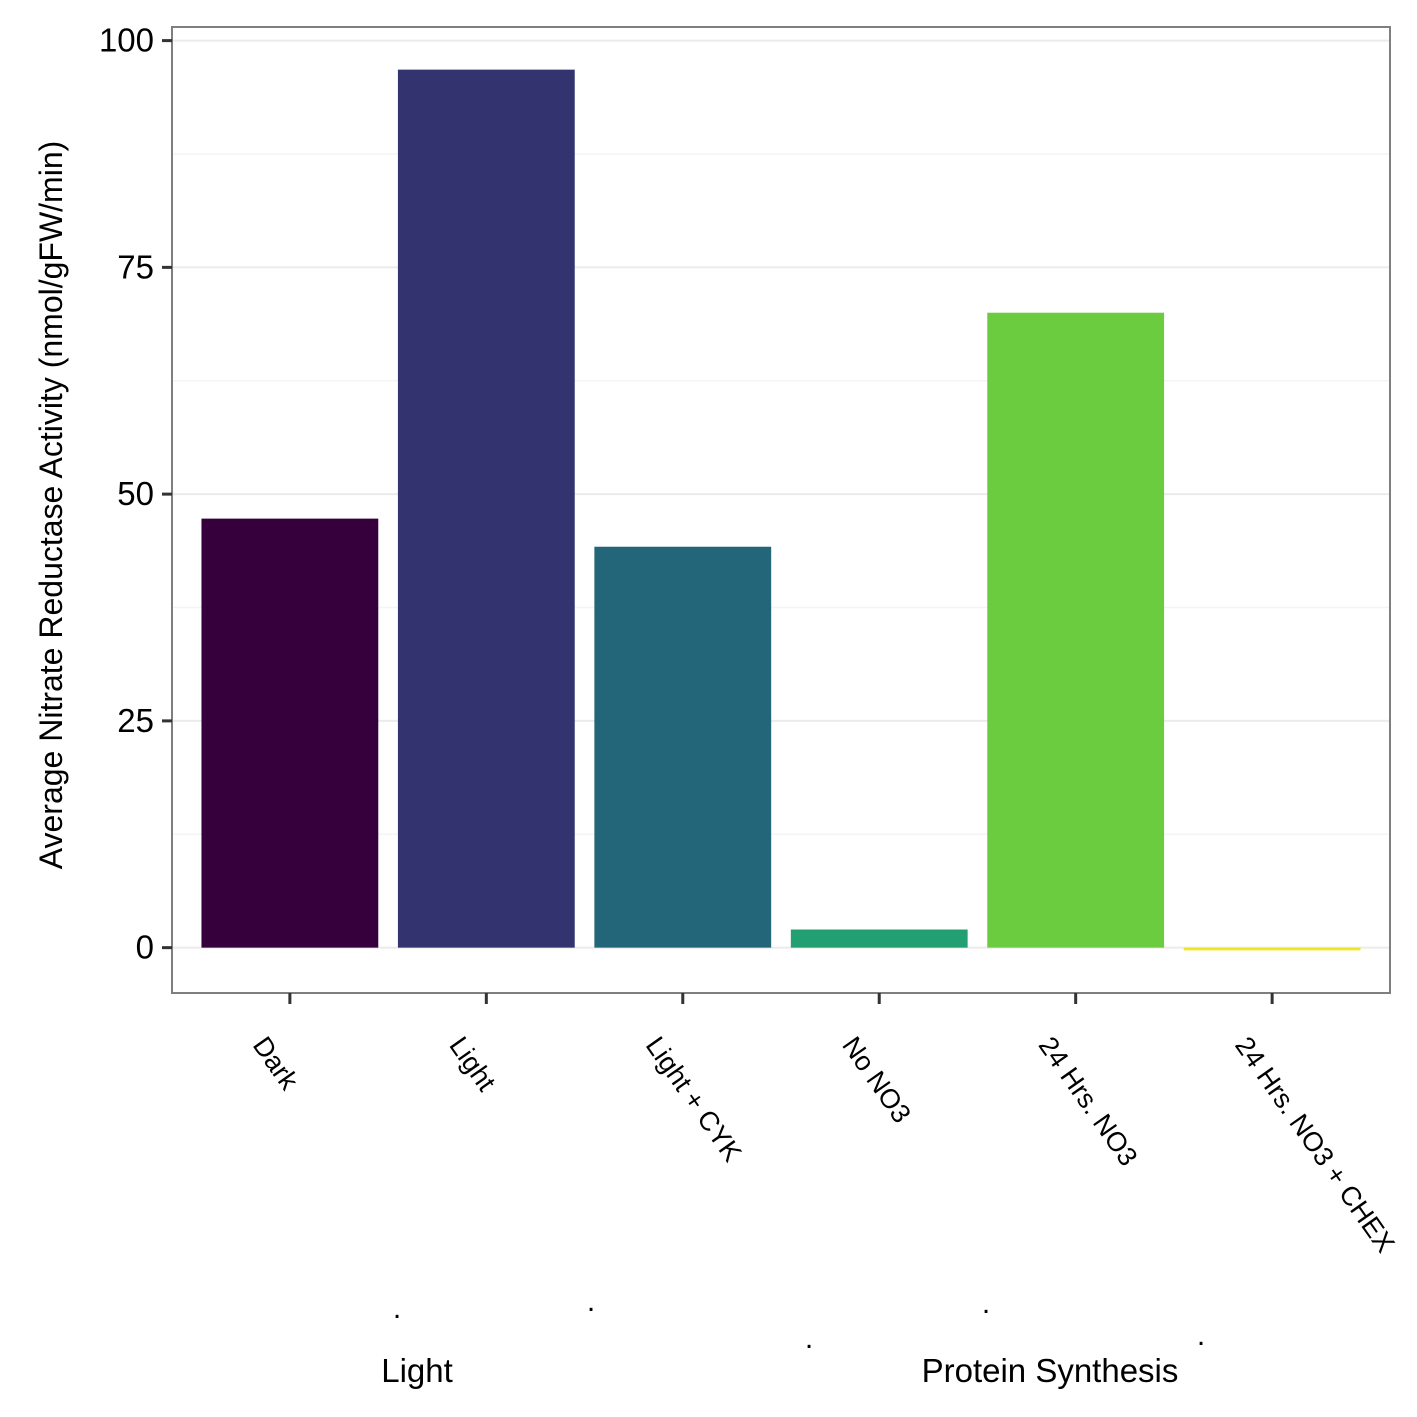 Image resolution: width=1417 pixels, height=1417 pixels. I want to click on x-tick-label: Dark, so click(276, 1063).